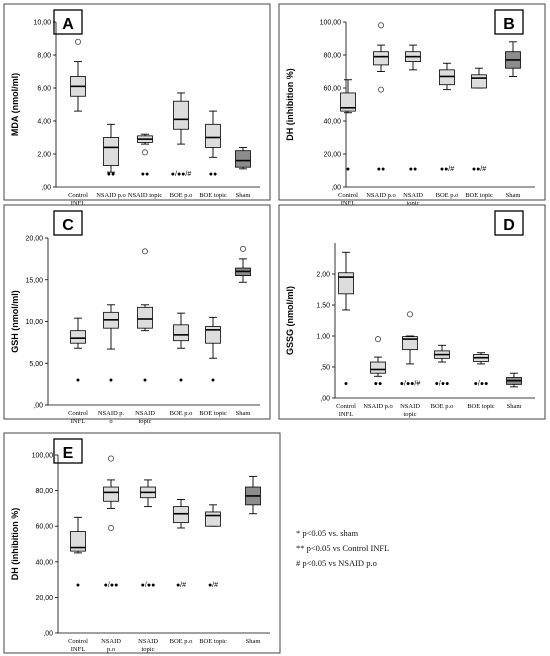  Describe the element at coordinates (111, 585) in the screenshot. I see `significance-marker: ●/●●` at that location.